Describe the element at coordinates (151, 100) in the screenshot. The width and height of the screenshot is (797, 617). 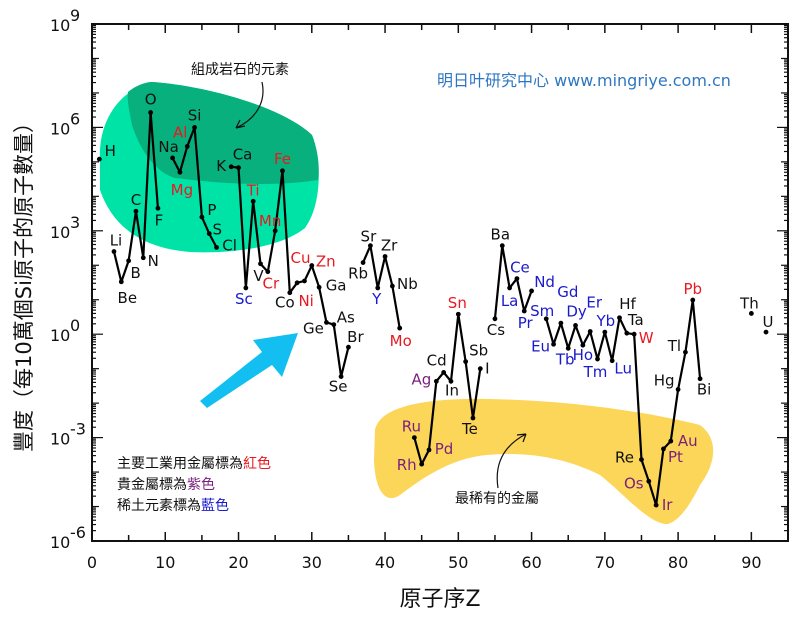
I see `element-label-o: O` at that location.